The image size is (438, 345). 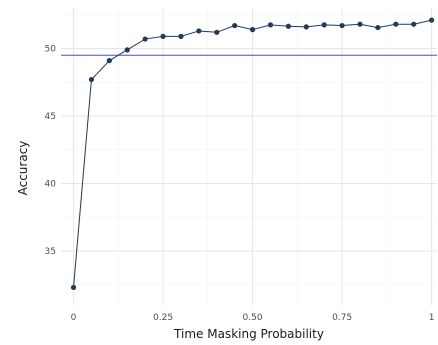 I want to click on x-tick-label: 0, so click(x=74, y=318).